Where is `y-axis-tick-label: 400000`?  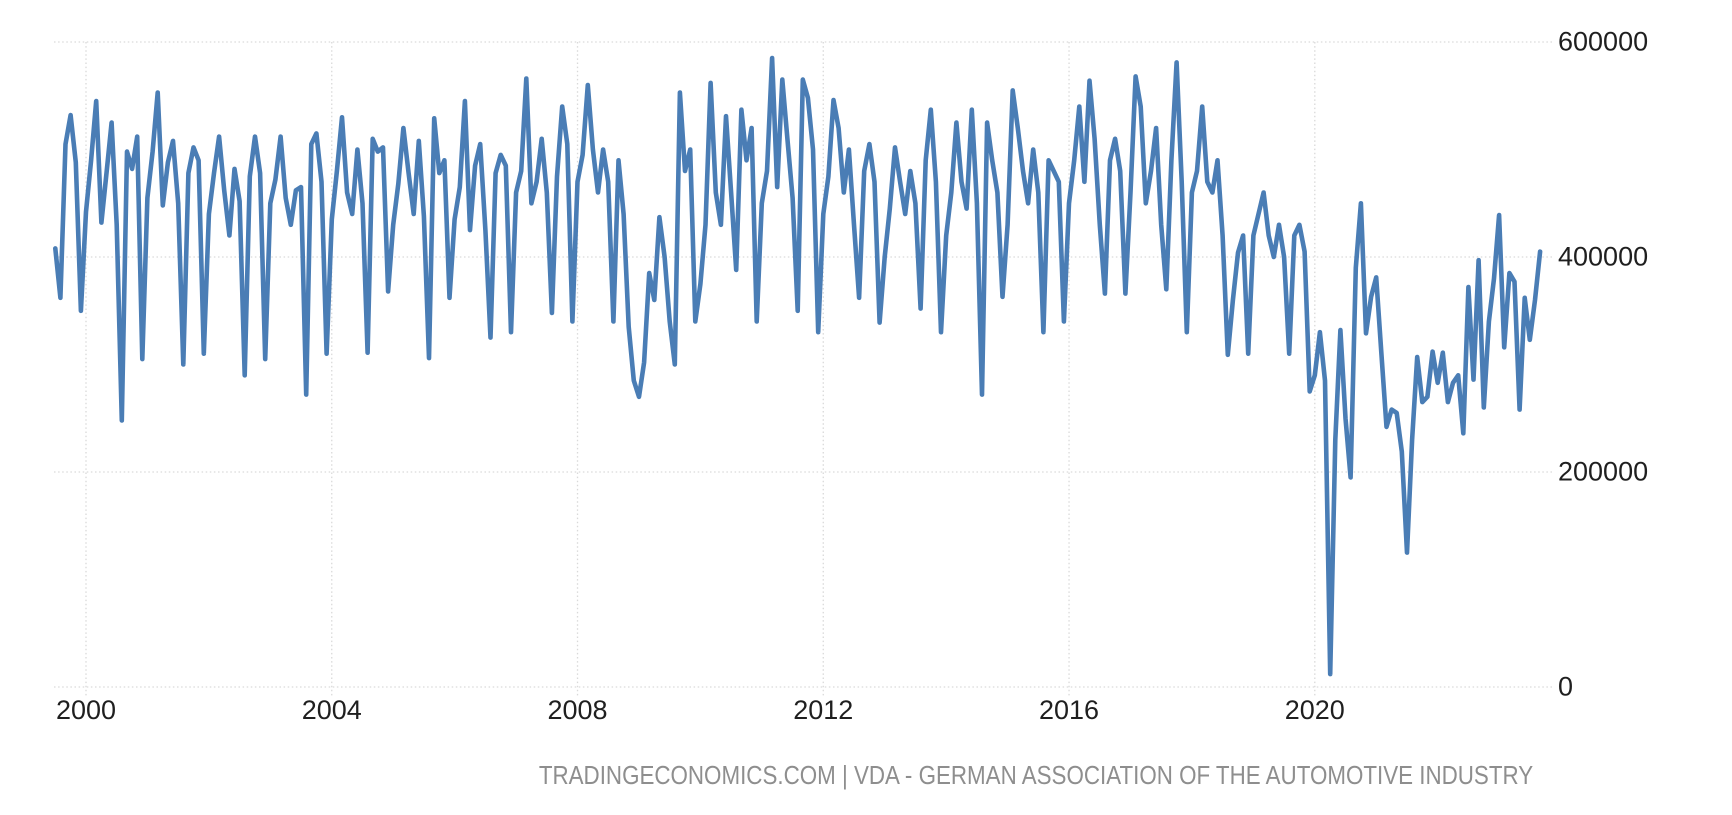 y-axis-tick-label: 400000 is located at coordinates (1603, 256).